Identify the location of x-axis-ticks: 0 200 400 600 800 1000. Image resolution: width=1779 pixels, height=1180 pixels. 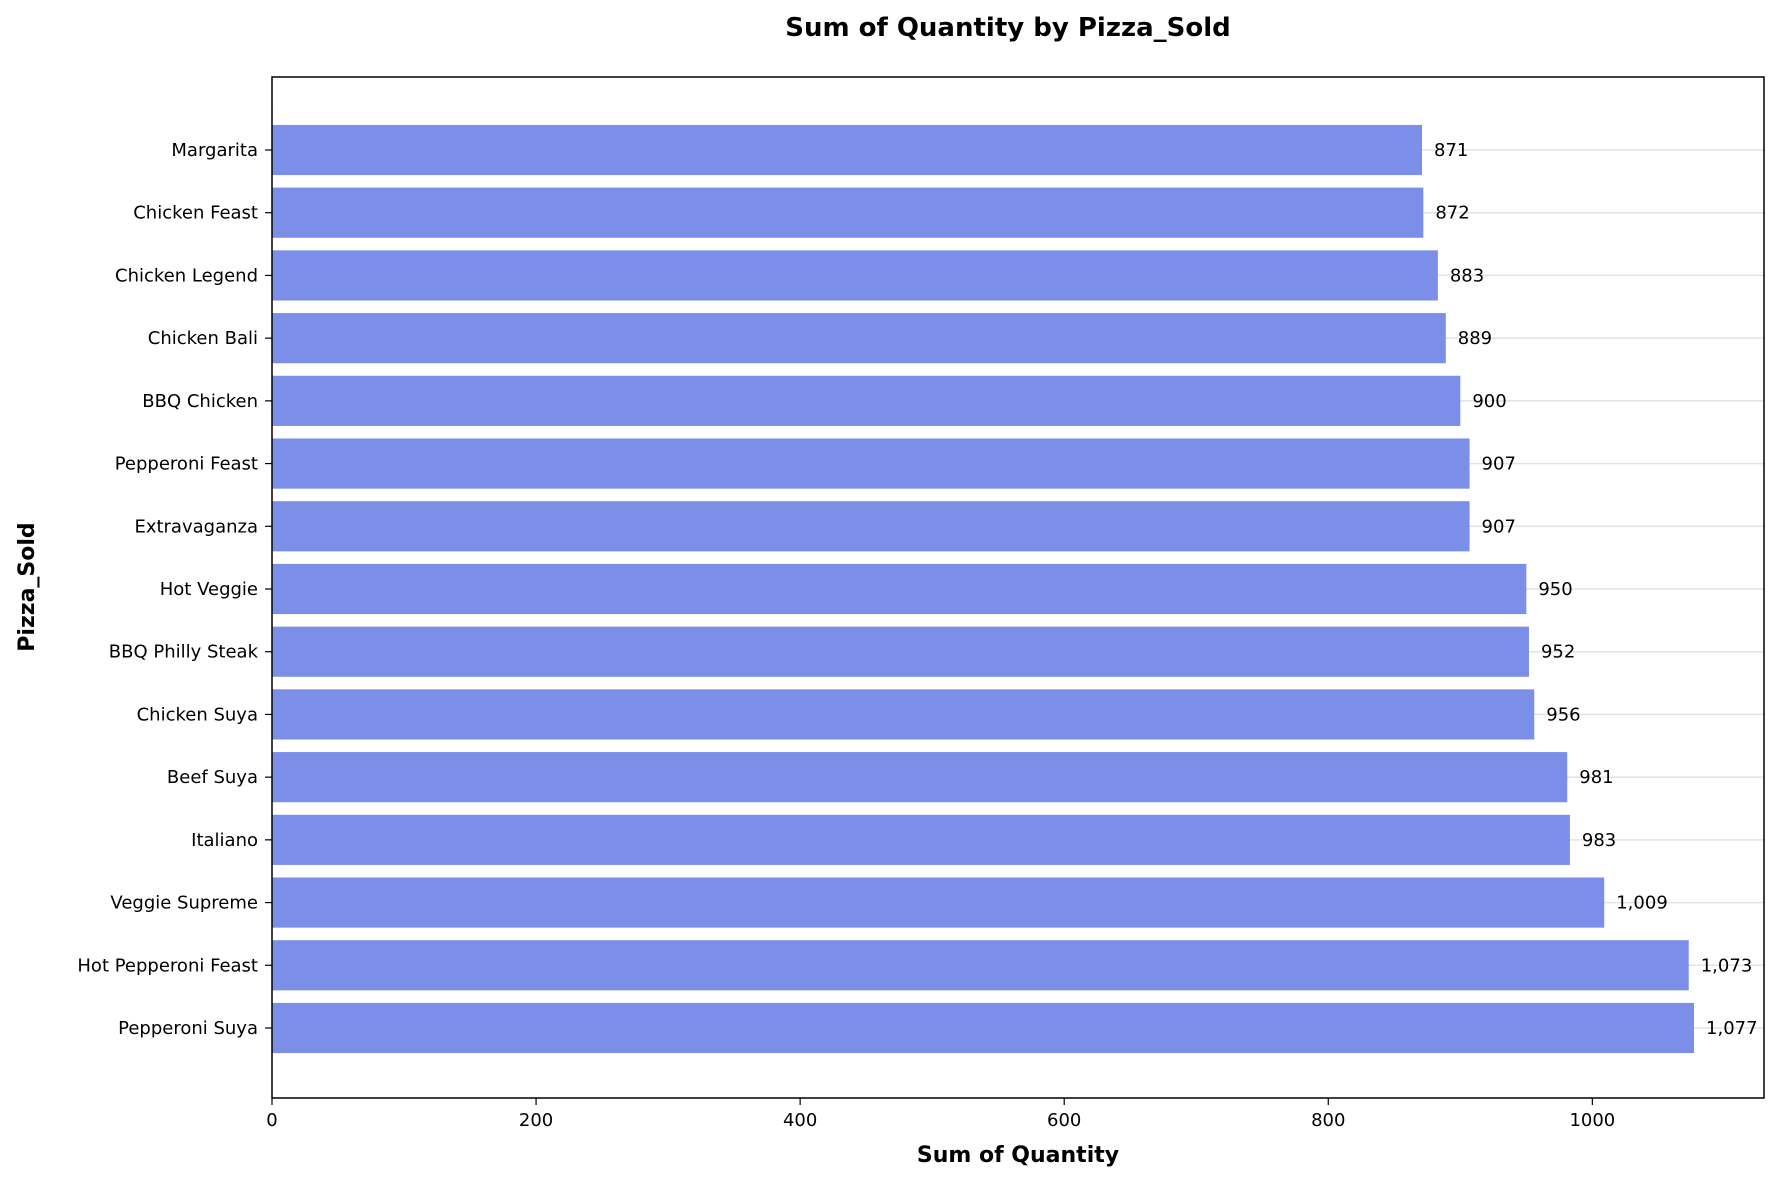
(940, 1114).